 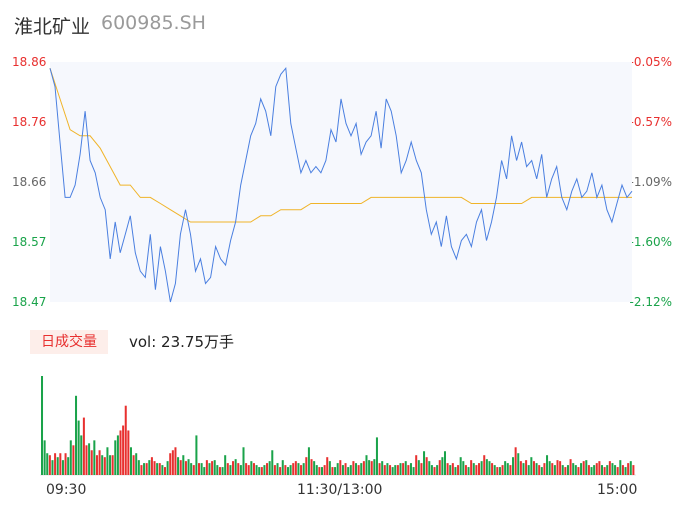 What do you see at coordinates (29, 122) in the screenshot?
I see `price-tick-label: 18.76` at bounding box center [29, 122].